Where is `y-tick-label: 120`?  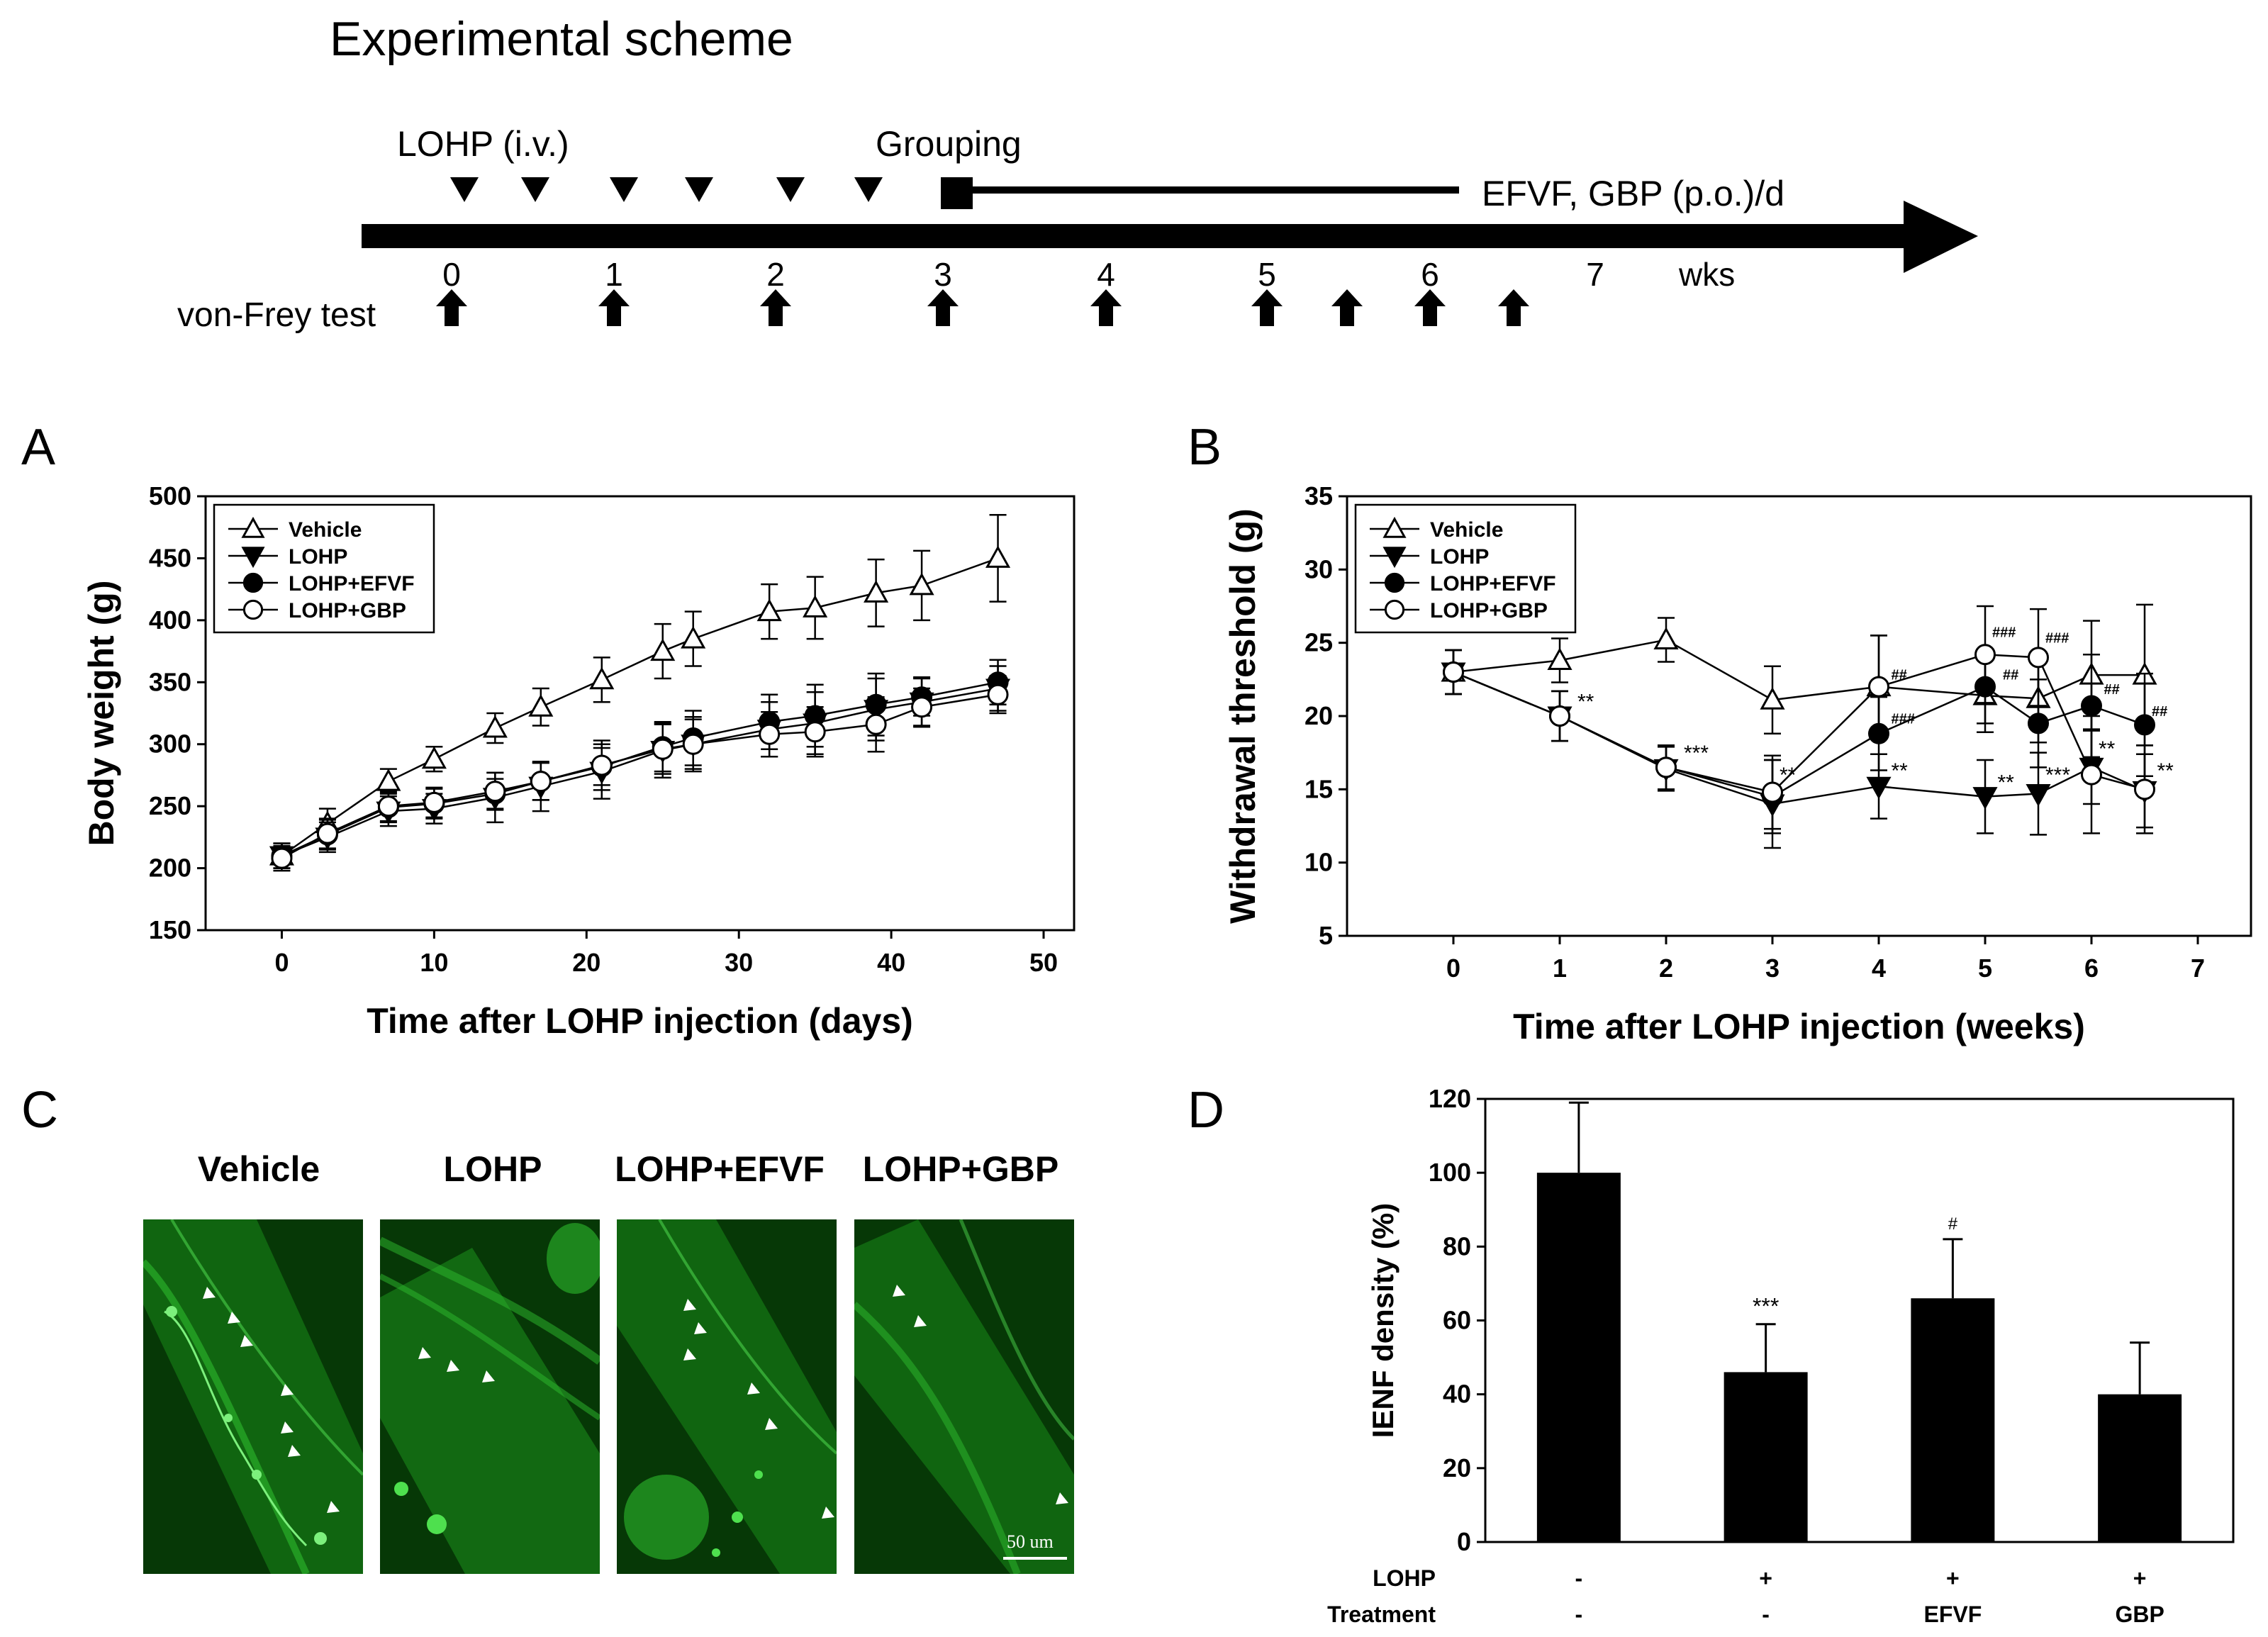
y-tick-label: 120 is located at coordinates (1450, 1098).